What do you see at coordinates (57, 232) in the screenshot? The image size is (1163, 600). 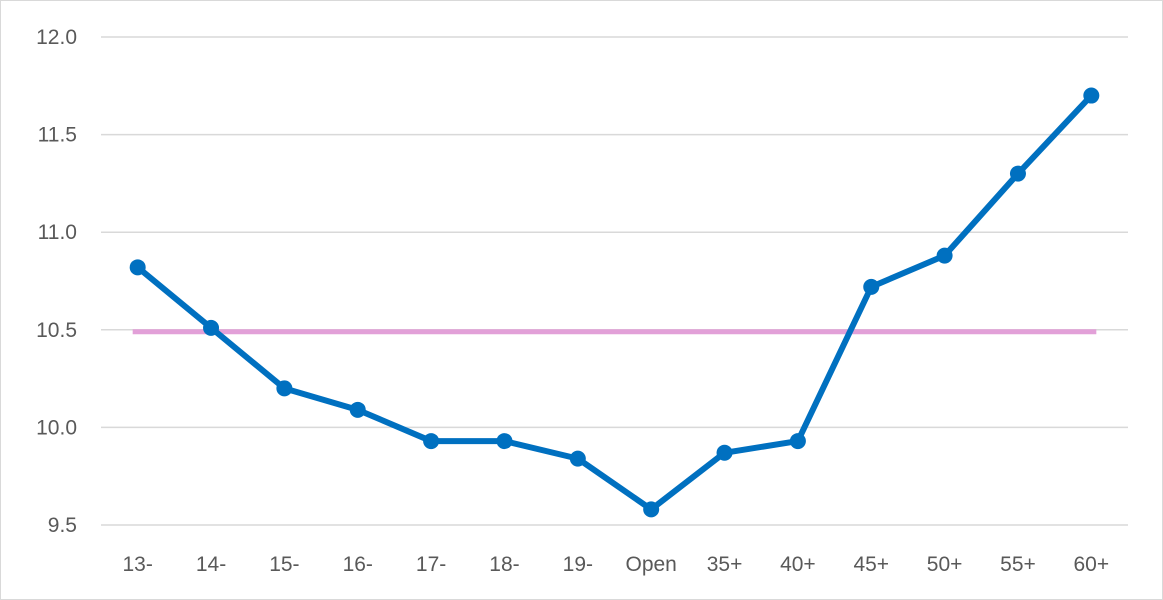 I see `y-tick-label: 11.0` at bounding box center [57, 232].